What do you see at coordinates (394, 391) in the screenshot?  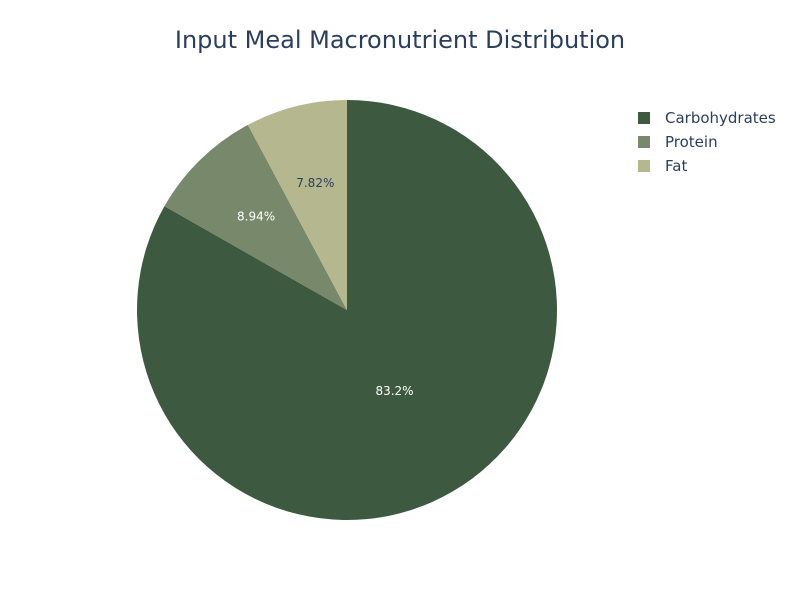 I see `slice-label-carbohydrates: 83.2%` at bounding box center [394, 391].